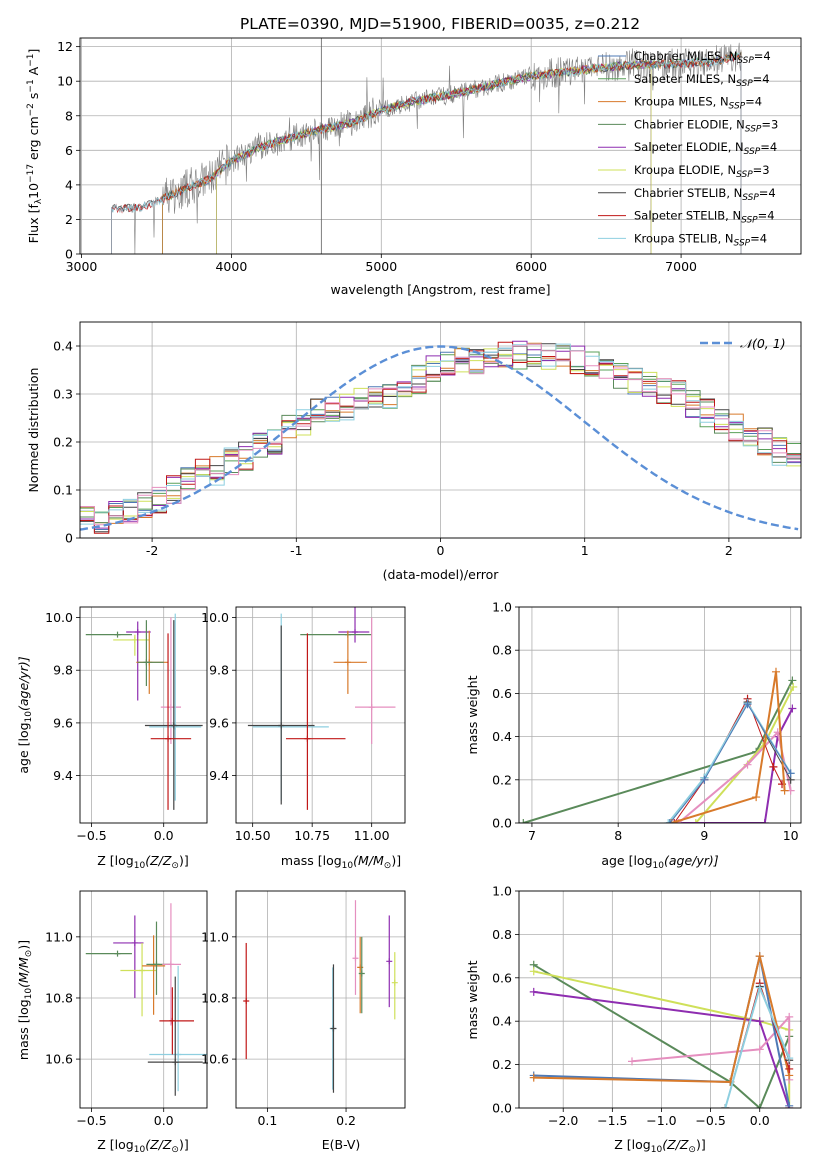 The image size is (819, 1170). Describe the element at coordinates (762, 56) in the screenshot. I see `legend-label-0-part: =4` at that location.